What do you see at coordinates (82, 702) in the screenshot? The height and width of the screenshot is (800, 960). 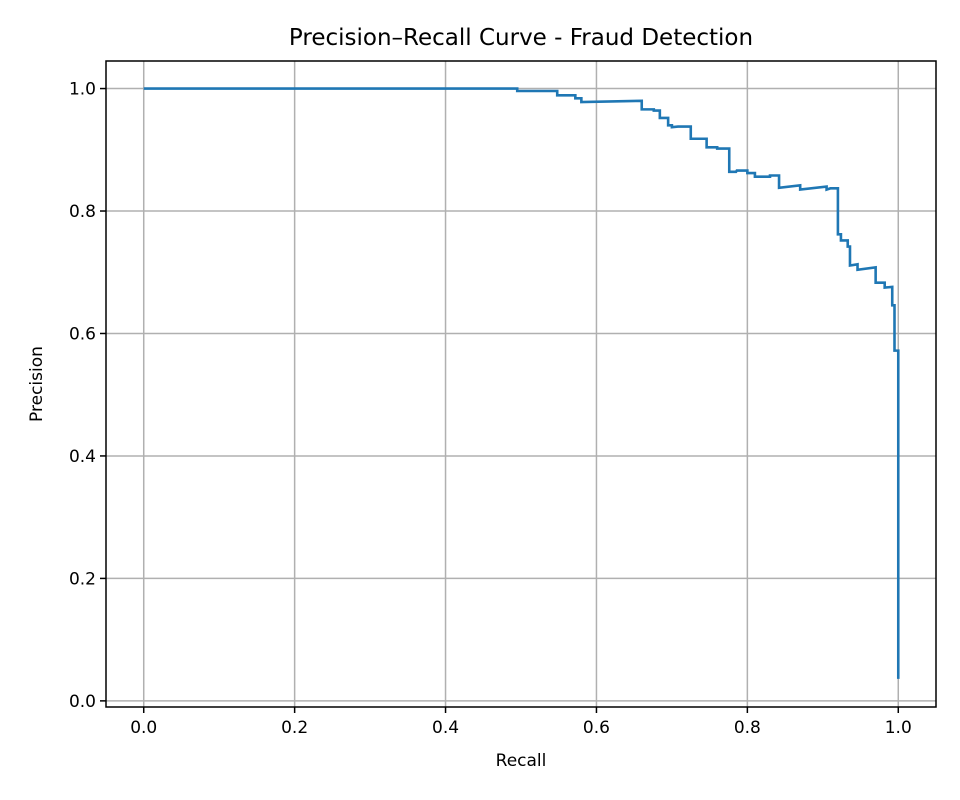 I see `y-tick-label: 0.0` at bounding box center [82, 702].